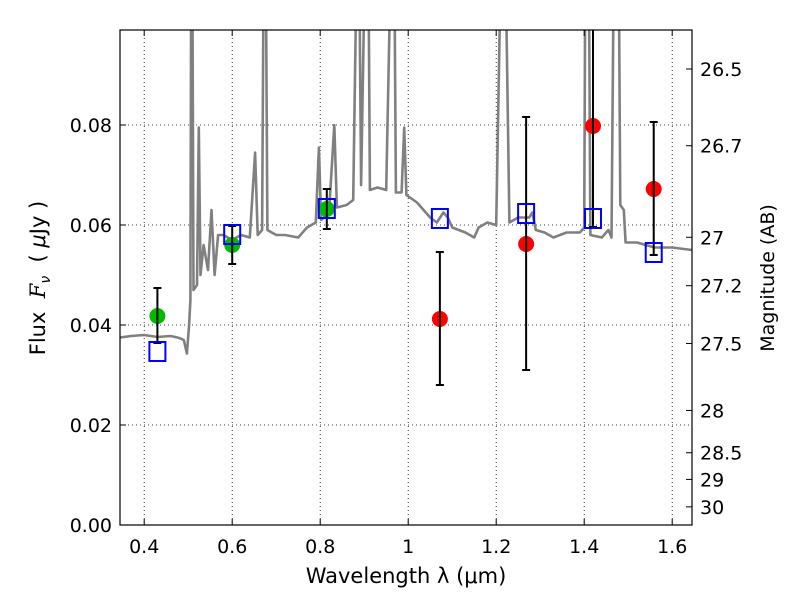  What do you see at coordinates (408, 547) in the screenshot?
I see `x-tick-label: 1` at bounding box center [408, 547].